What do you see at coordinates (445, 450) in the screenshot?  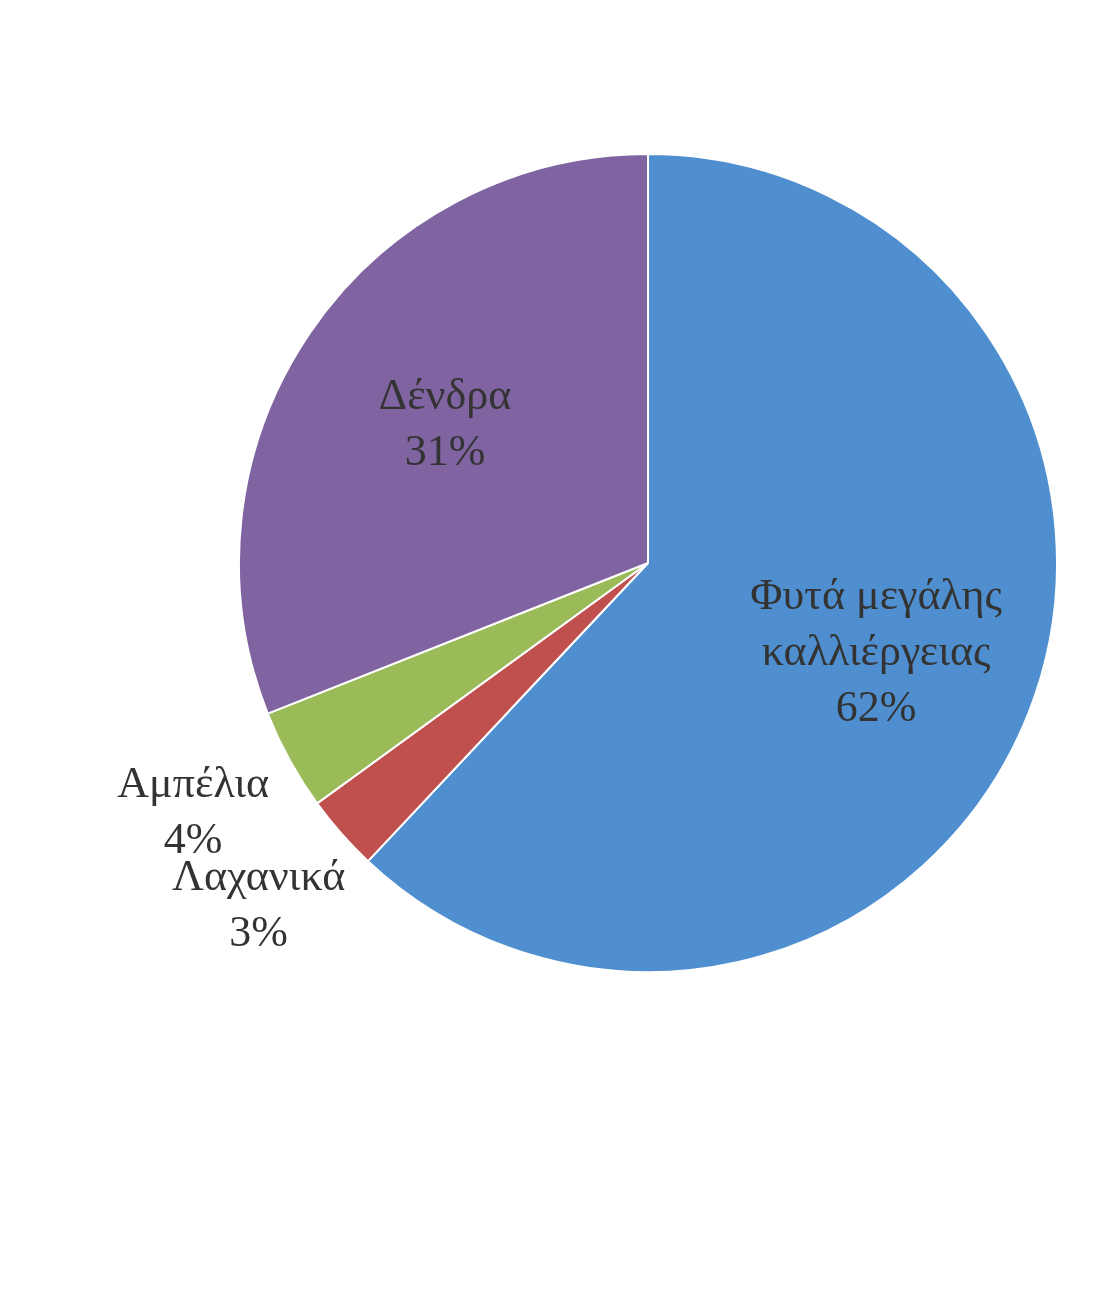 I see `data-label: 31%` at bounding box center [445, 450].